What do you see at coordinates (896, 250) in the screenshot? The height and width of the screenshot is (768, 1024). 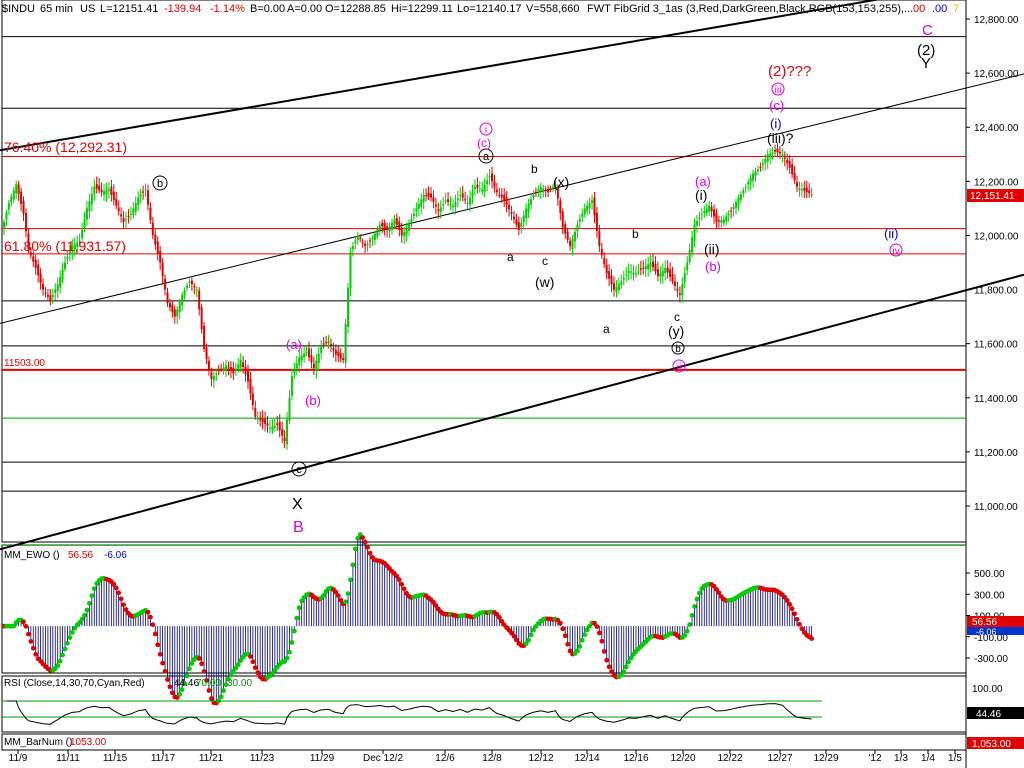 I see `wave-mag-iv: iv` at bounding box center [896, 250].